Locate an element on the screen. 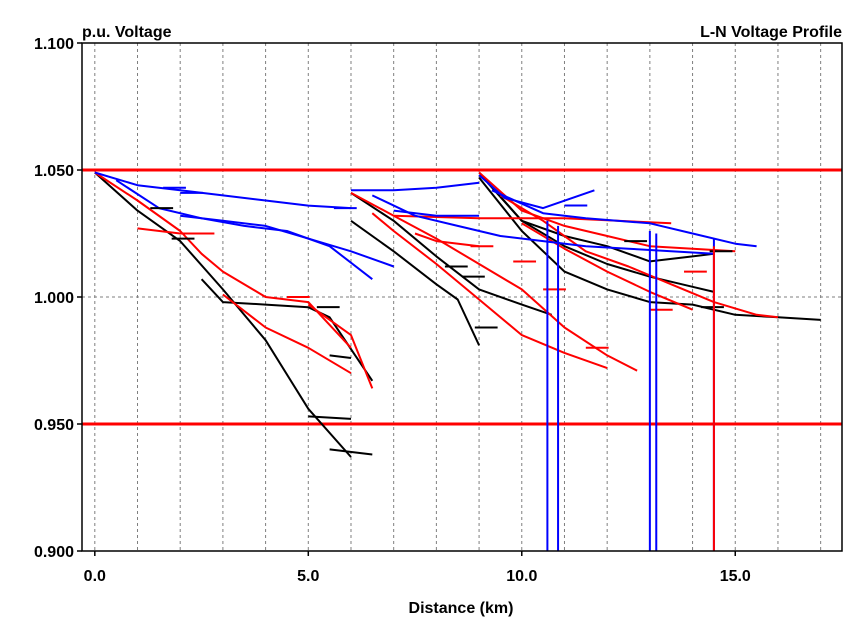 The image size is (851, 626). x-tick-label: 0.0 is located at coordinates (95, 576).